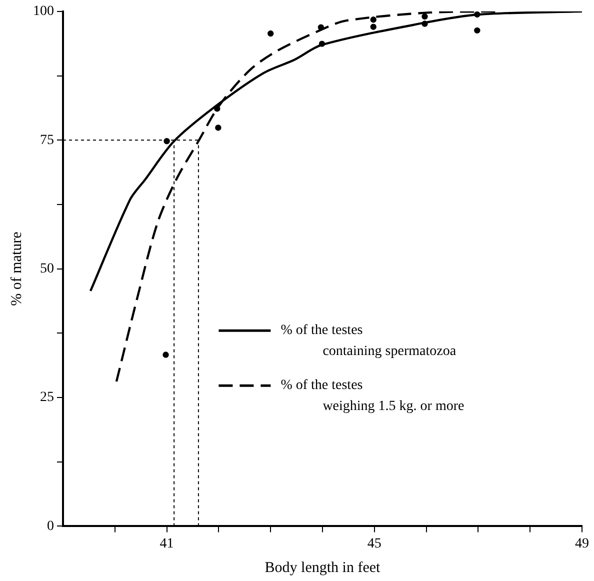  Describe the element at coordinates (16, 268) in the screenshot. I see `y-axis-title: % of mature` at that location.